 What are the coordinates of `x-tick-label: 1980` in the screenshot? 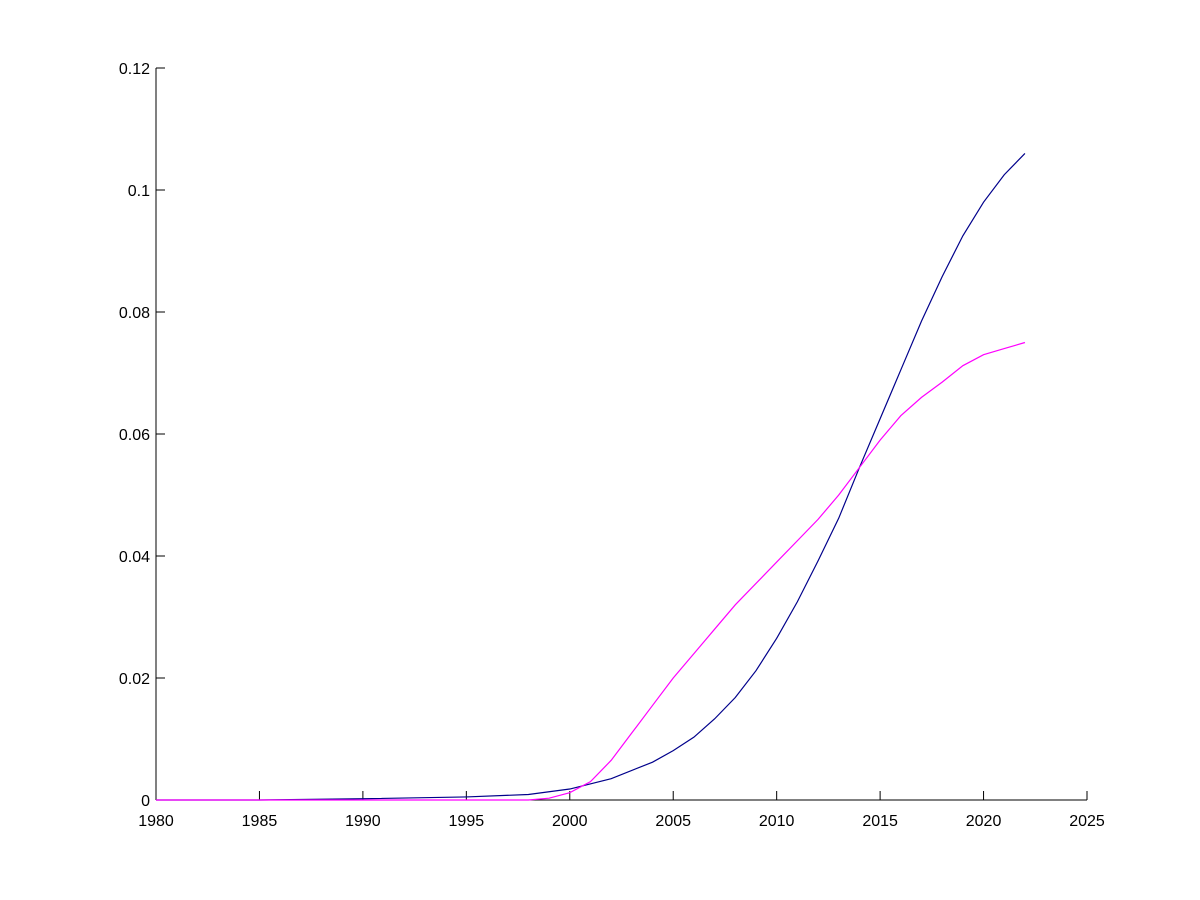 It's located at (156, 821).